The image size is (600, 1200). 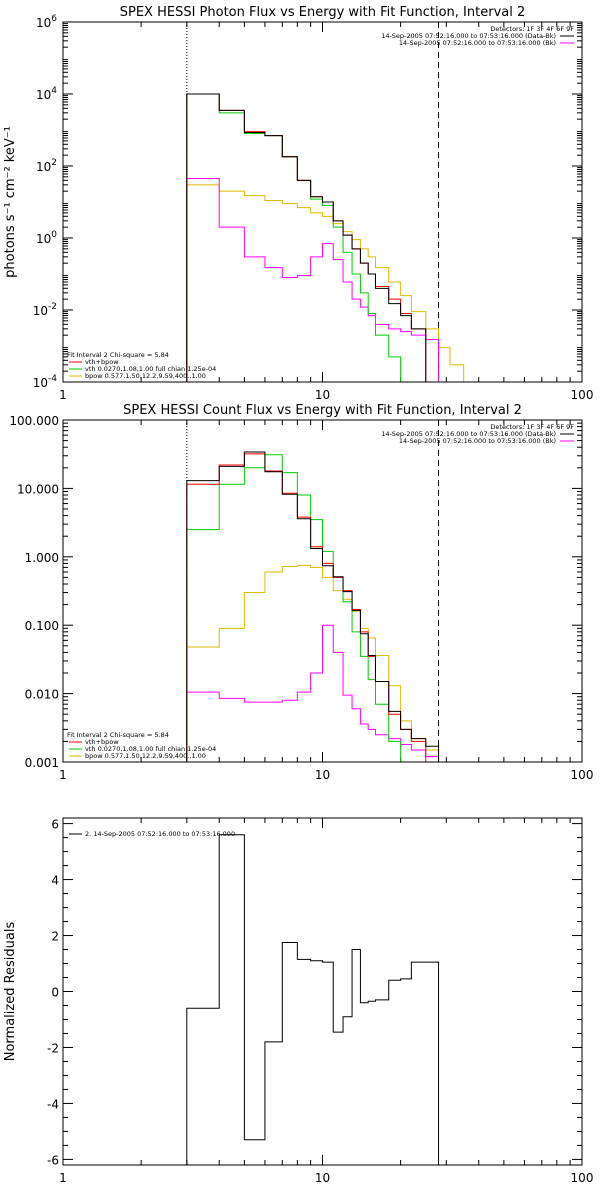 I want to click on y-tick-label: 10², so click(x=46, y=166).